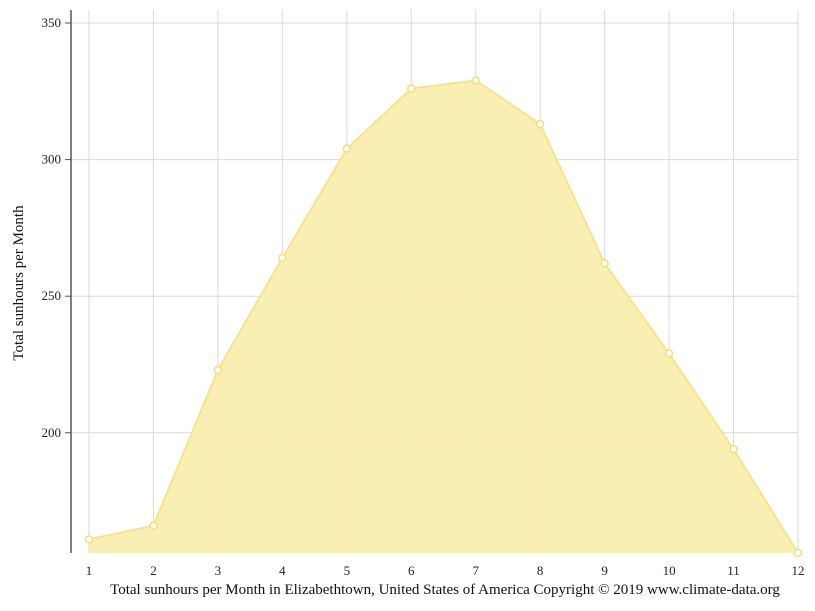  What do you see at coordinates (52, 22) in the screenshot?
I see `y-tick-label-350: 350` at bounding box center [52, 22].